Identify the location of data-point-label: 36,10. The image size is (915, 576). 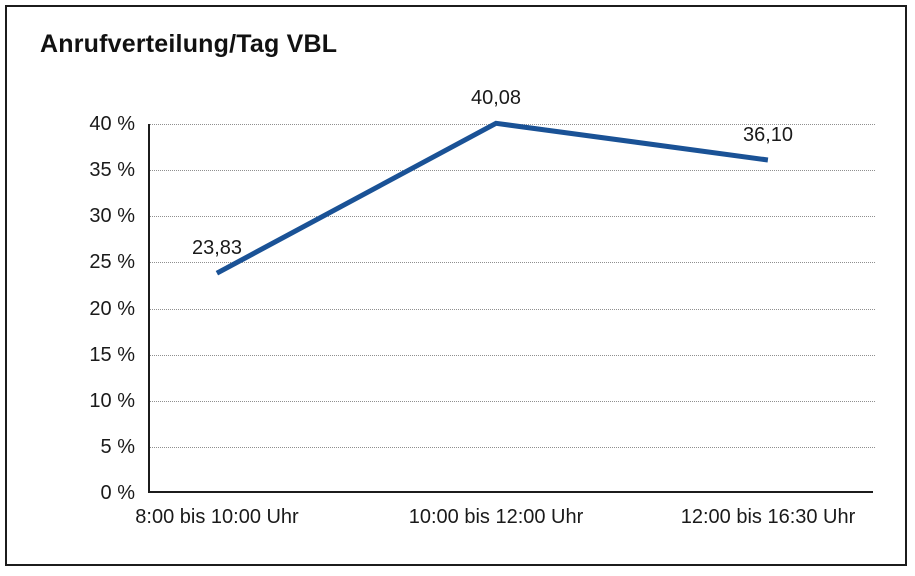
(768, 135).